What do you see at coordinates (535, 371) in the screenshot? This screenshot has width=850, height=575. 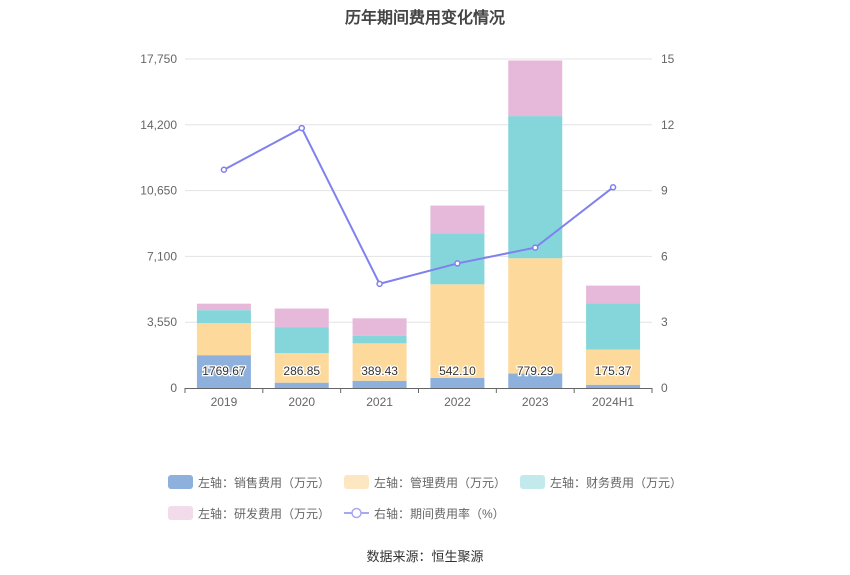 I see `bar-data-label: 779.29` at bounding box center [535, 371].